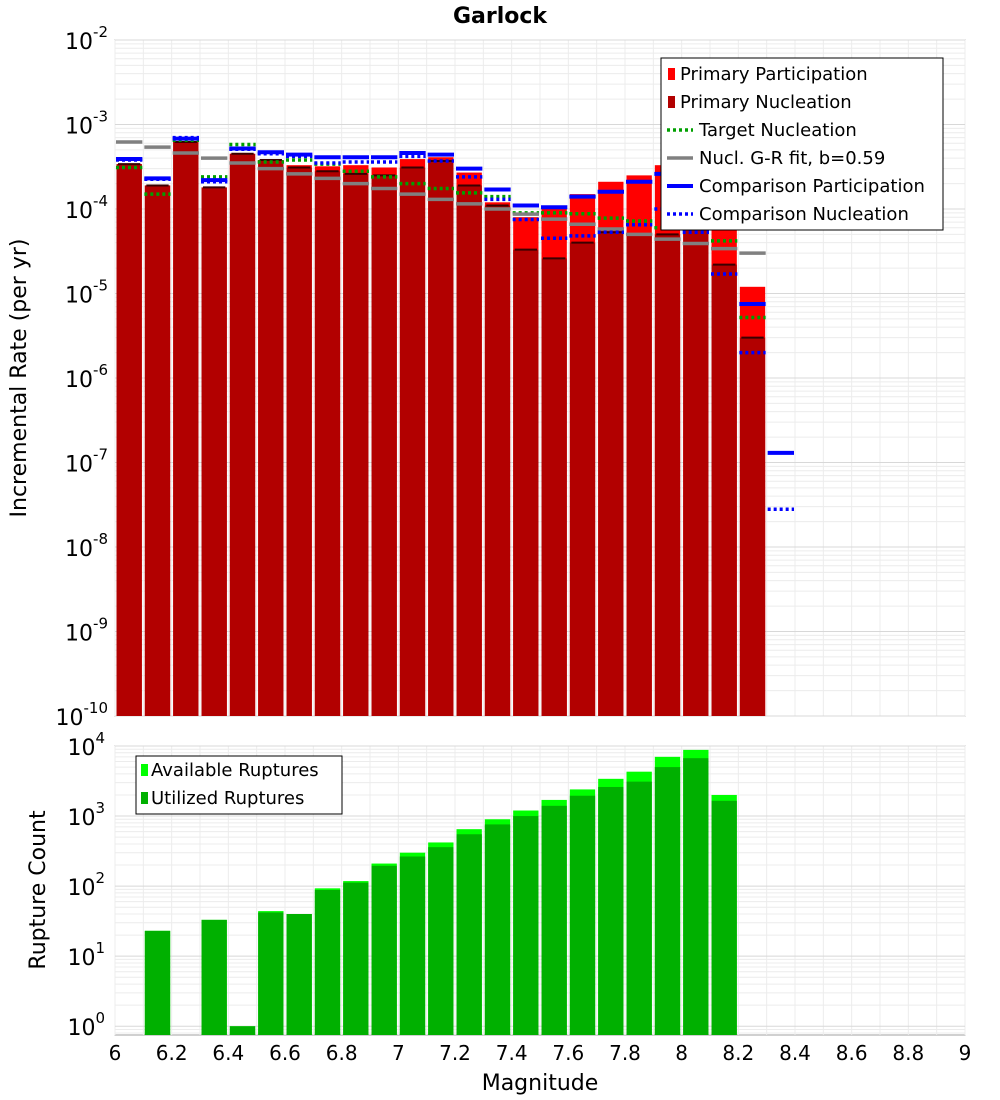 The image size is (1000, 1100). What do you see at coordinates (86, 377) in the screenshot?
I see `y-tick-label: 10⁻⁶` at bounding box center [86, 377].